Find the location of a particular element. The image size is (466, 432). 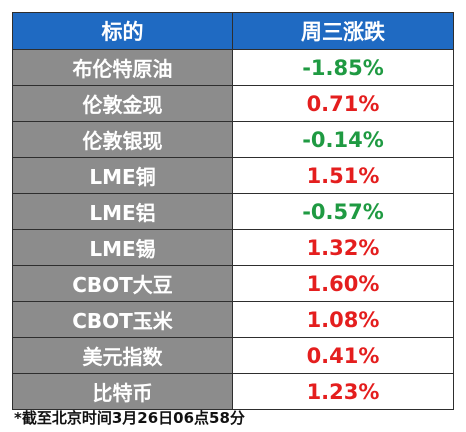

table-row: 伦敦银现 -0.14% is located at coordinates (233, 139).